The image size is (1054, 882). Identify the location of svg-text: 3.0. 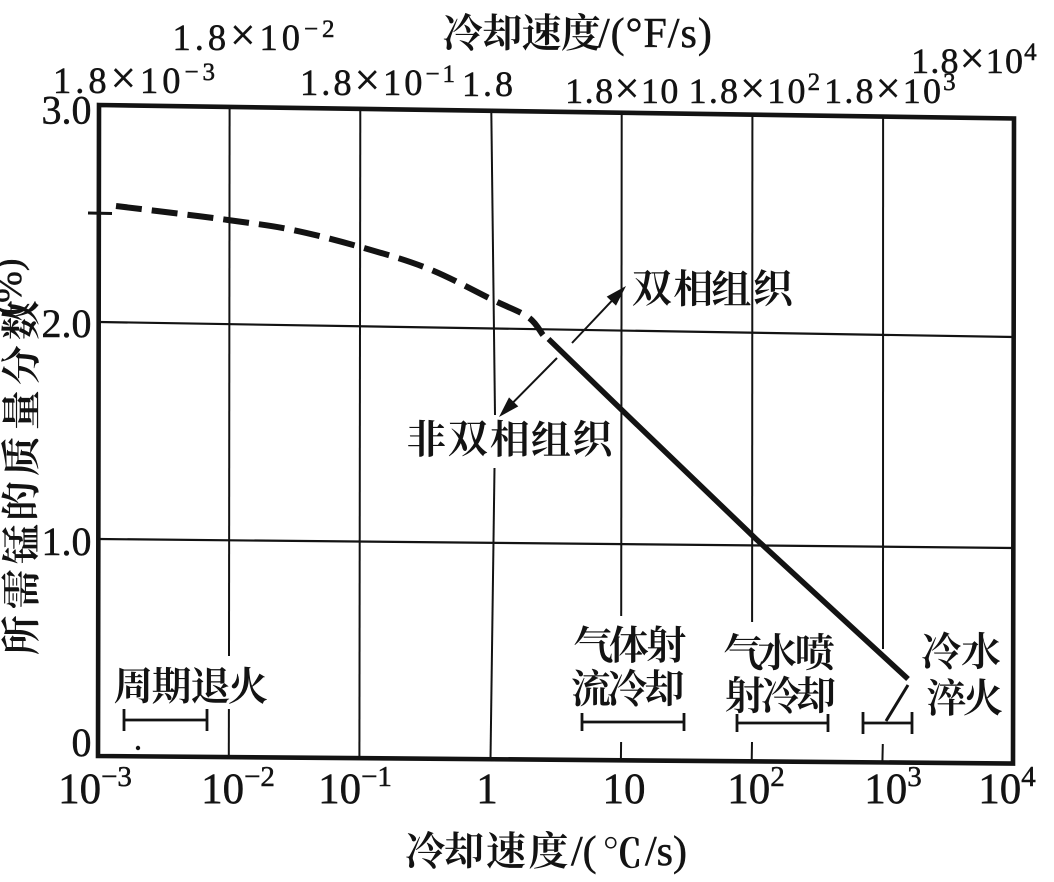
(67, 110).